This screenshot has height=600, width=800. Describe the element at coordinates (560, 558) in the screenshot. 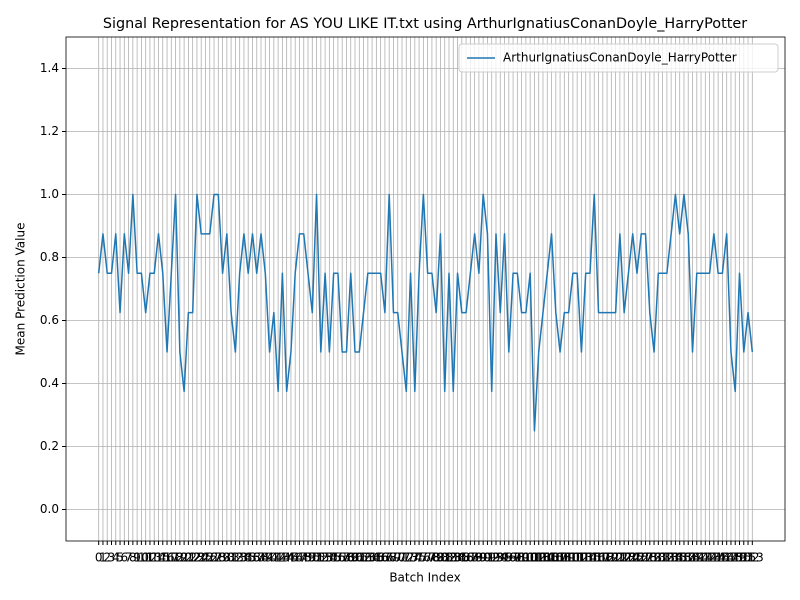

I see `x-tick-label: 108` at that location.